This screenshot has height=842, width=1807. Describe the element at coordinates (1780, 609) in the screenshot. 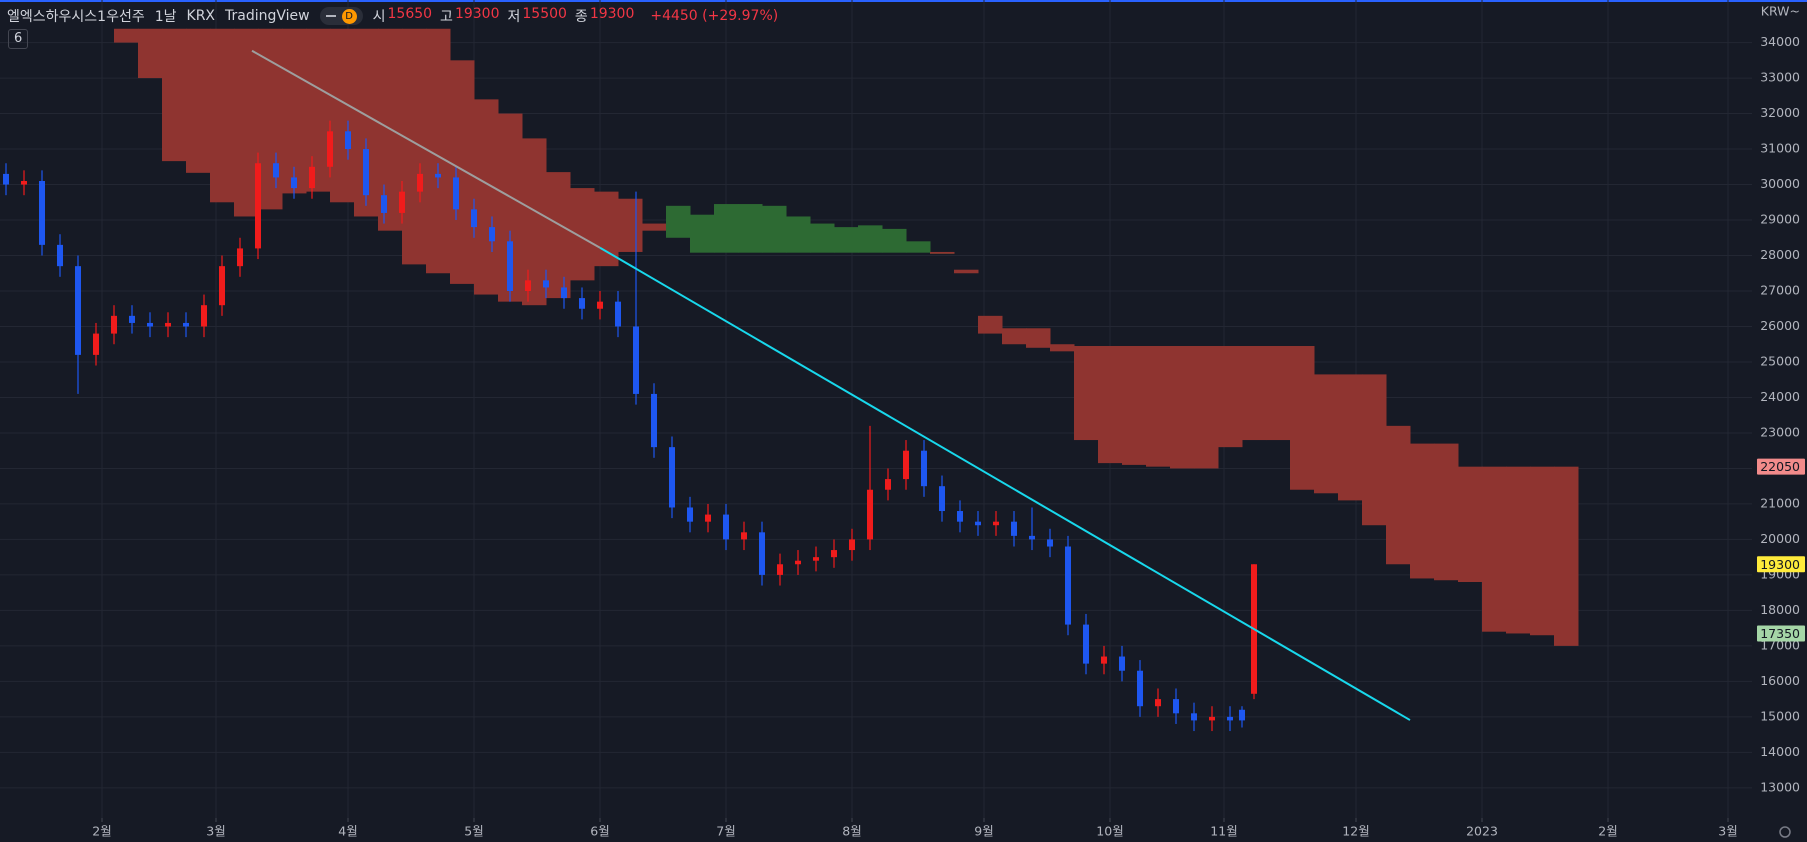

I see `y-tick-label: 18000` at that location.